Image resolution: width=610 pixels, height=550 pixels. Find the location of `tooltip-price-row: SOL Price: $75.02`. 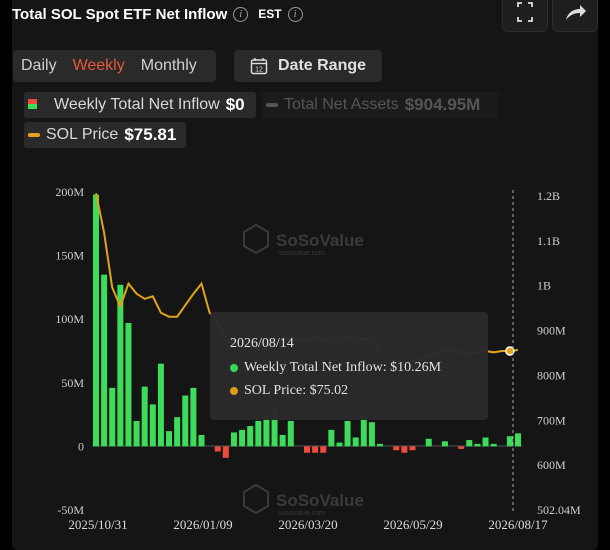

tooltip-price-row: SOL Price: $75.02 is located at coordinates (289, 391).